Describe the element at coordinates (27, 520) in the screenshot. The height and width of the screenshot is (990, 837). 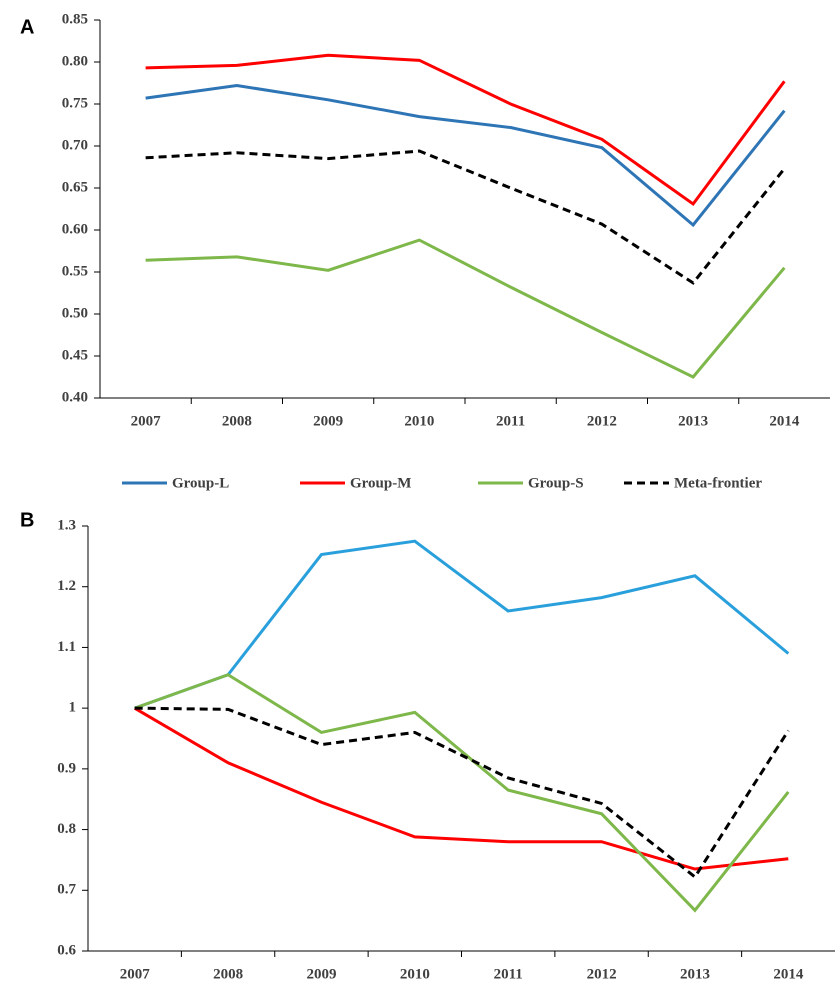
I see `panel-label: B` at that location.